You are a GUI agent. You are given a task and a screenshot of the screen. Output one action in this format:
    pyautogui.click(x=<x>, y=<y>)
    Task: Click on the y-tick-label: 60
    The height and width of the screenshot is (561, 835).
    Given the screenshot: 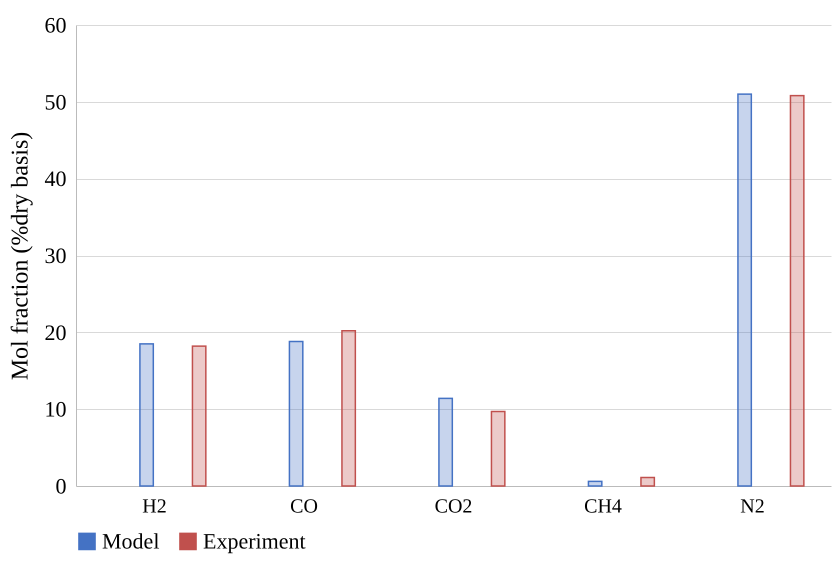 What is the action you would take?
    pyautogui.click(x=55, y=25)
    